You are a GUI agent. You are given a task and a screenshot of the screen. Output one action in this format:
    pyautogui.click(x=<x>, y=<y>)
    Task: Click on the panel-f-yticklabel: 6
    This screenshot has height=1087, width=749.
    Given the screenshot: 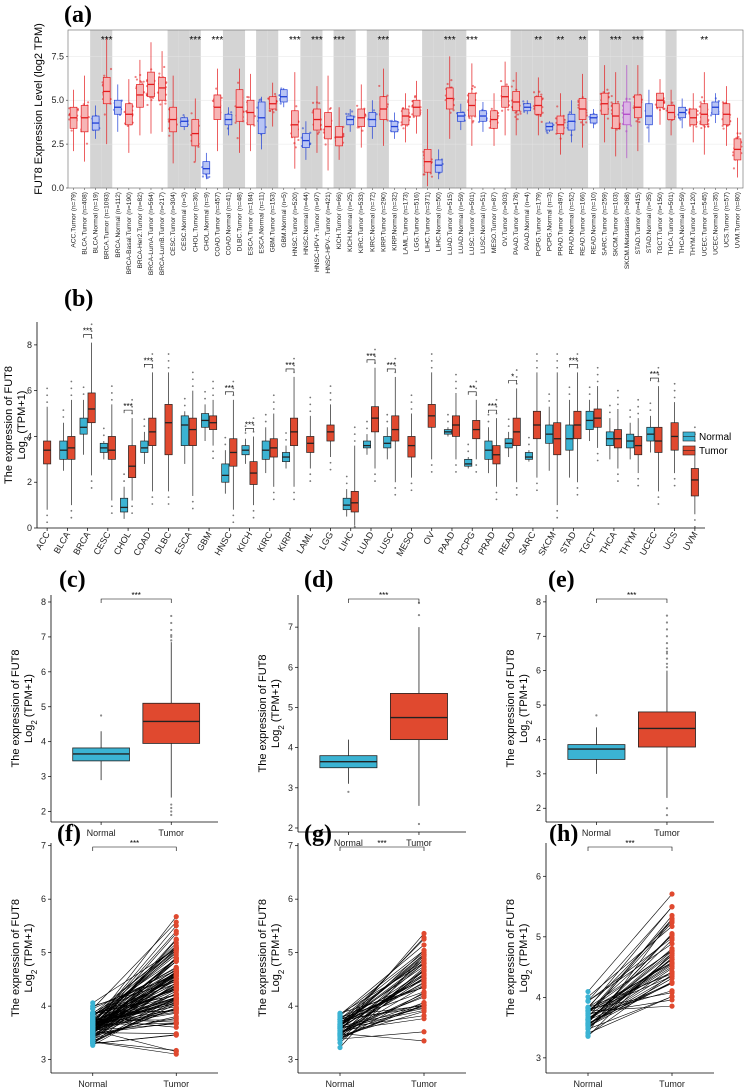 What is the action you would take?
    pyautogui.click(x=43, y=899)
    